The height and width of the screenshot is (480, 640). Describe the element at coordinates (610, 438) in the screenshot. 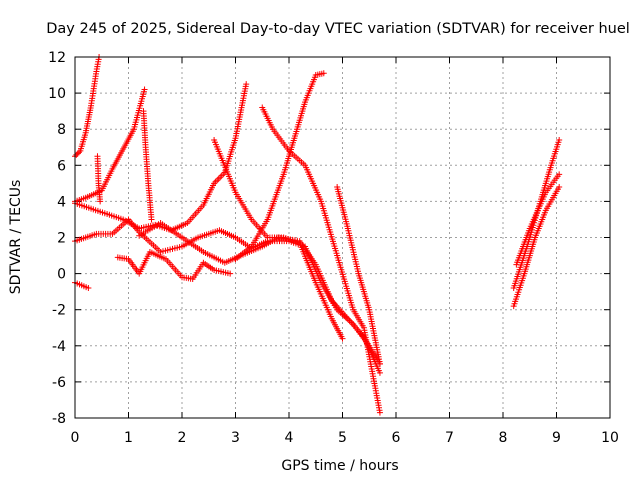

I see `x-tick-label: 10` at that location.